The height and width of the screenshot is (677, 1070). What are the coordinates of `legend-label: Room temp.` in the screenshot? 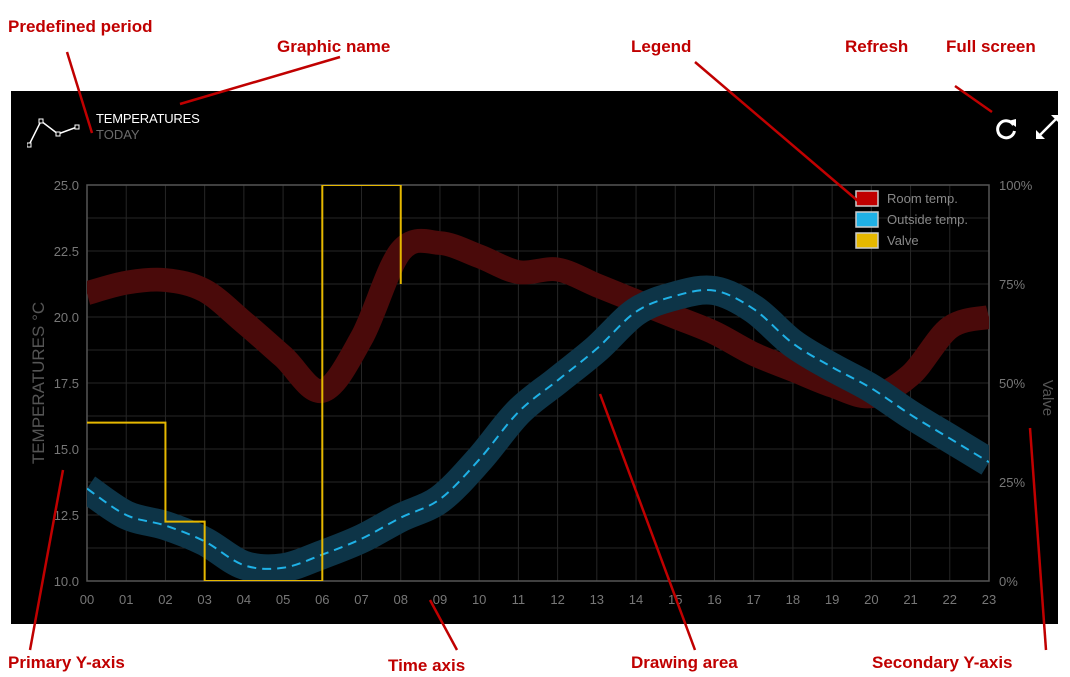 It's located at (922, 198).